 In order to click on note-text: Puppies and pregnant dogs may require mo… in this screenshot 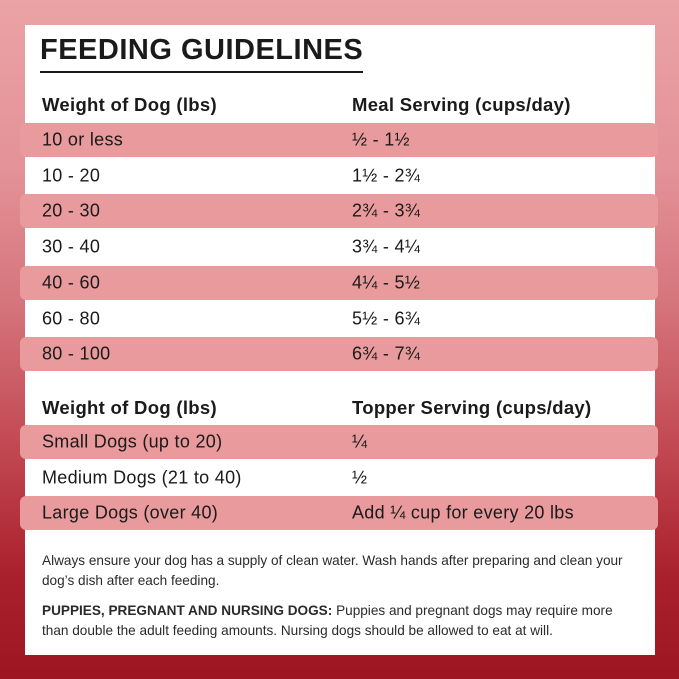, I will do `click(327, 620)`.